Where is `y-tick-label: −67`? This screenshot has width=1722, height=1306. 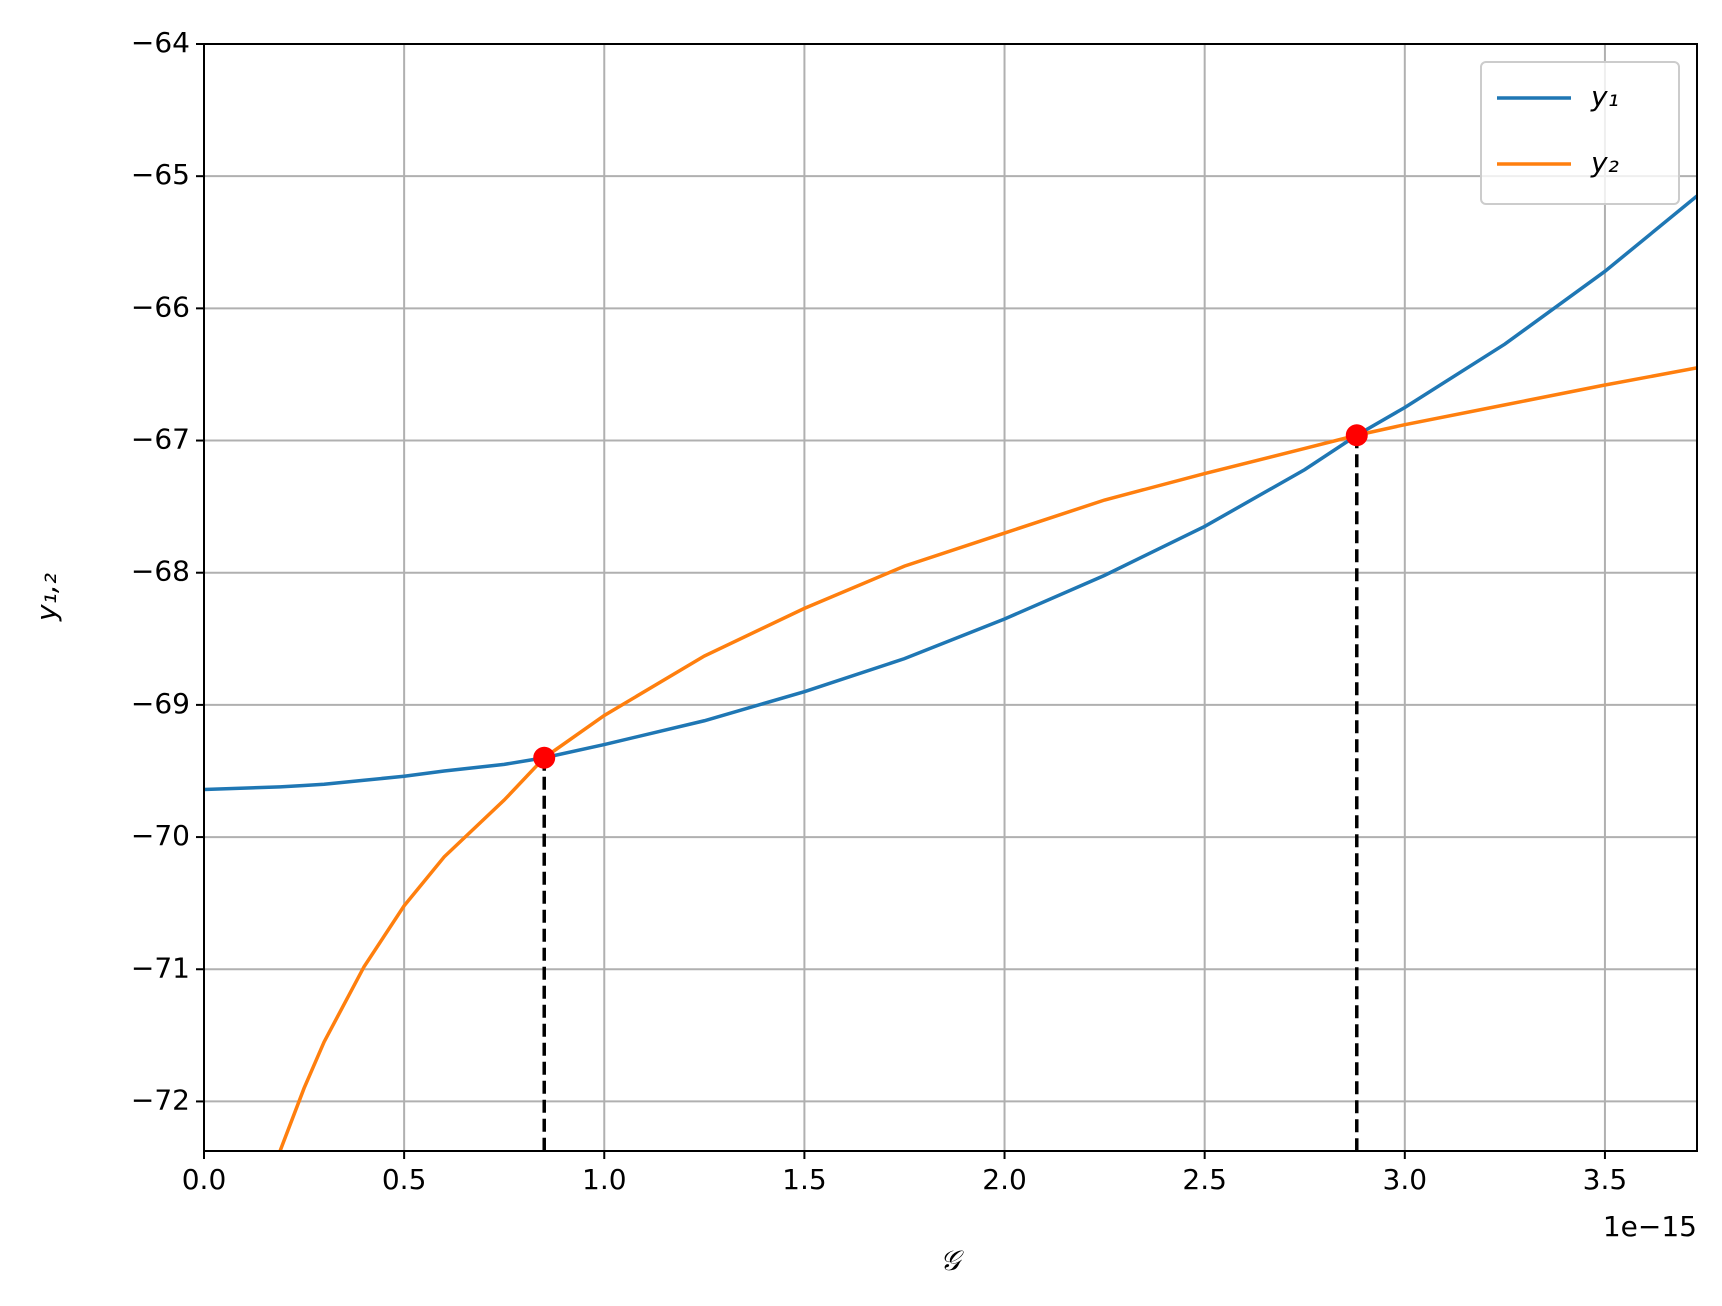 y-tick-label: −67 is located at coordinates (160, 439).